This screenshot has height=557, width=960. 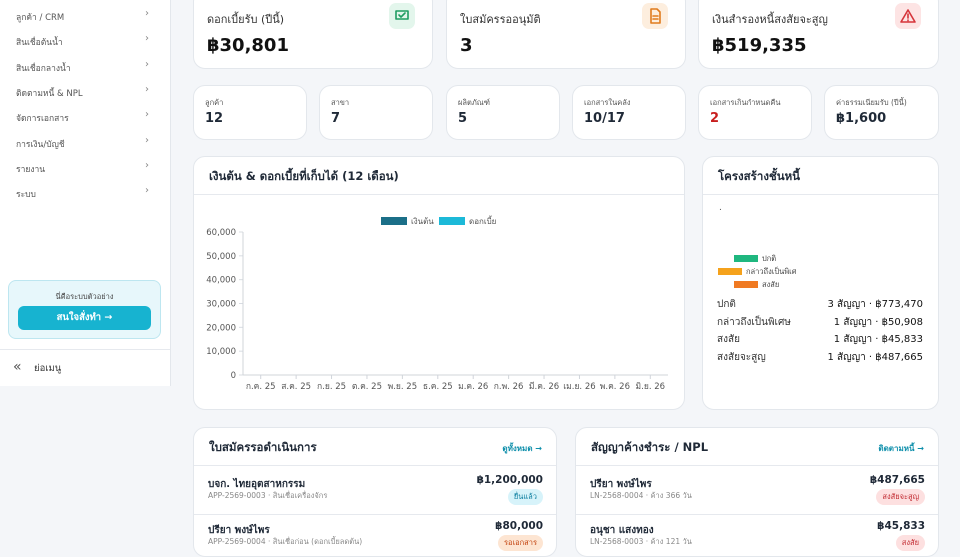 What do you see at coordinates (474, 102) in the screenshot?
I see `stat-label: ผลิตภัณฑ์` at bounding box center [474, 102].